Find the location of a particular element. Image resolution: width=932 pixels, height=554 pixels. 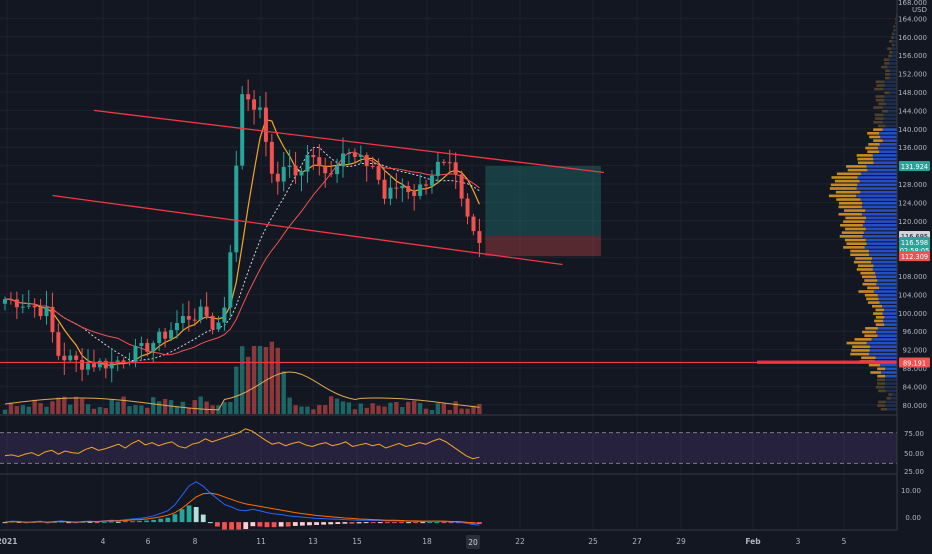

price-tick-14: 108.000 is located at coordinates (912, 277).